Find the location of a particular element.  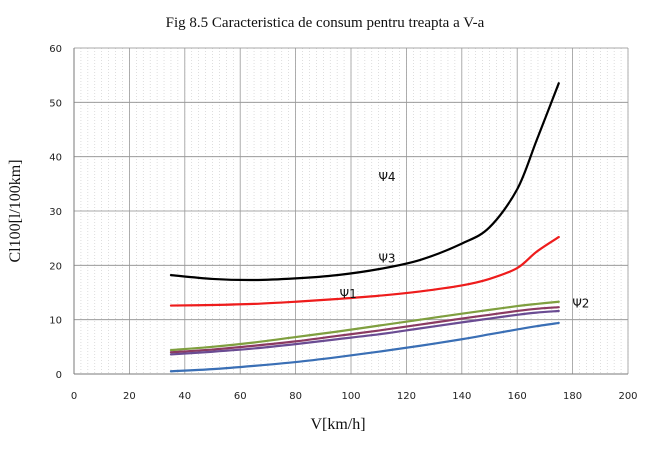

x-tick-label: 40 is located at coordinates (184, 396).